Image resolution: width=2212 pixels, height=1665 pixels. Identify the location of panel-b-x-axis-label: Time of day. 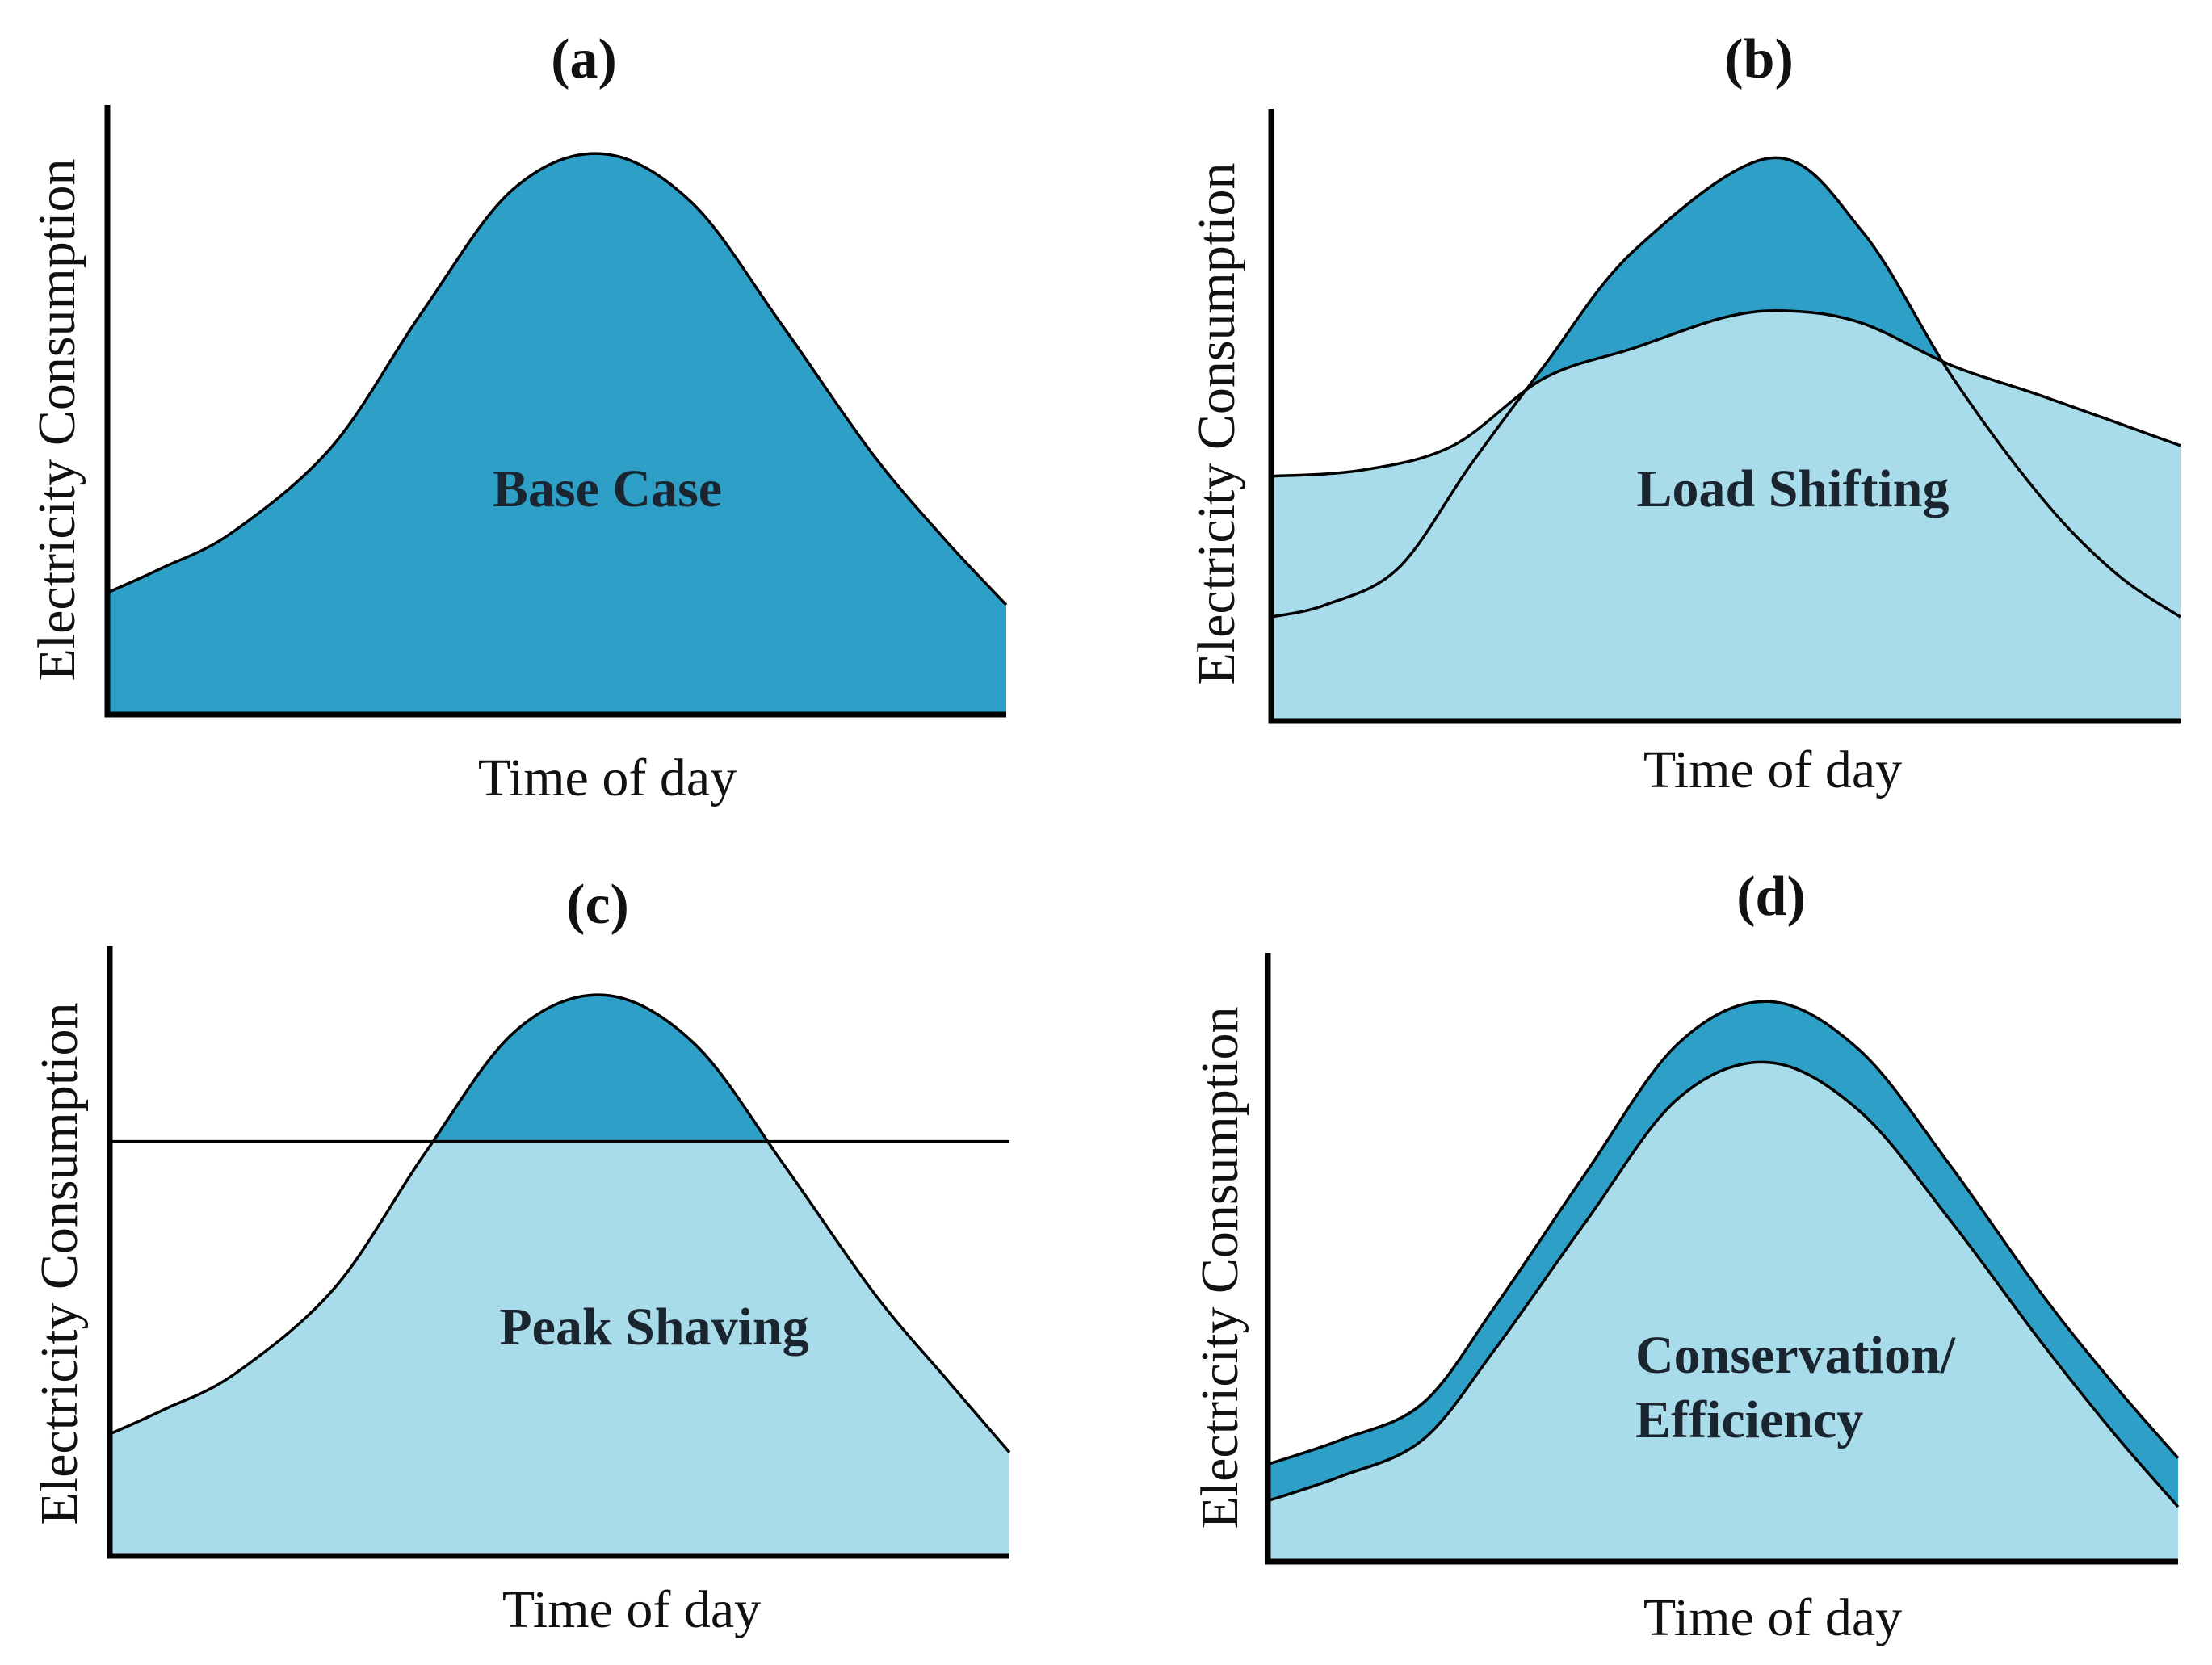
(1773, 769).